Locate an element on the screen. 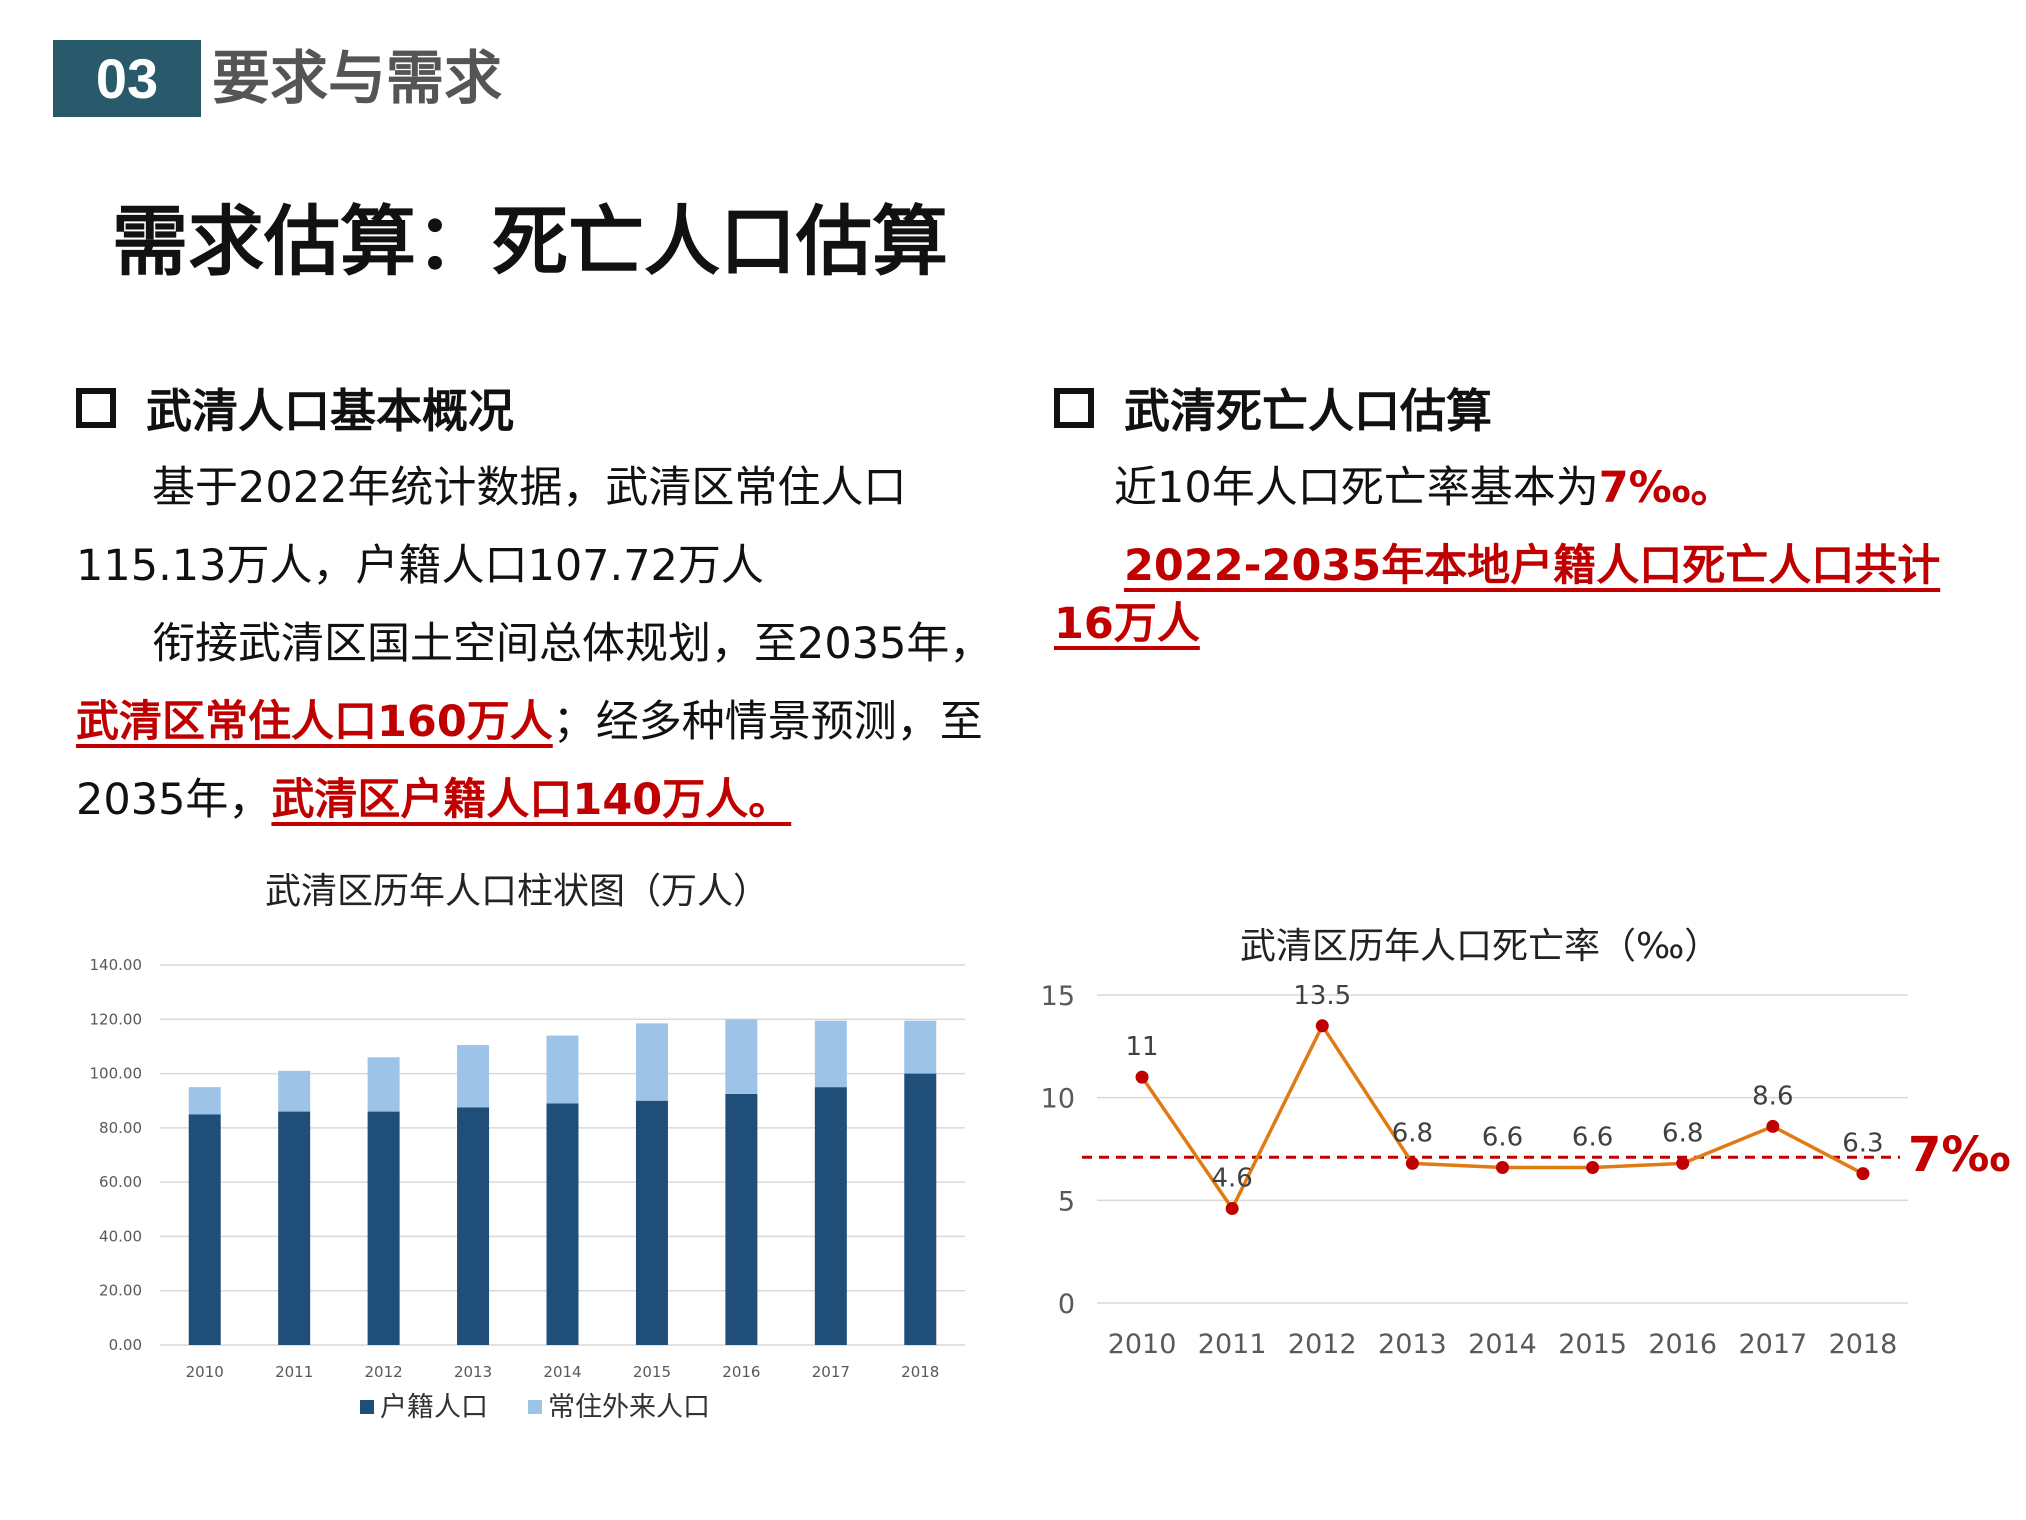 The width and height of the screenshot is (2026, 1520). data-point-2013 is located at coordinates (1412, 1163).